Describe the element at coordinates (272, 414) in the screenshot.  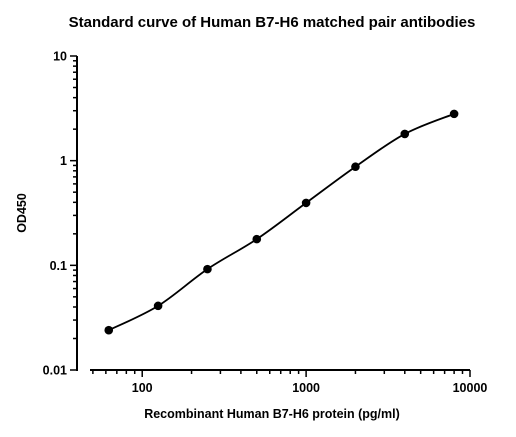
I see `x-axis-label: Recombinant Human B7-H6 protein (pg/ml)` at that location.